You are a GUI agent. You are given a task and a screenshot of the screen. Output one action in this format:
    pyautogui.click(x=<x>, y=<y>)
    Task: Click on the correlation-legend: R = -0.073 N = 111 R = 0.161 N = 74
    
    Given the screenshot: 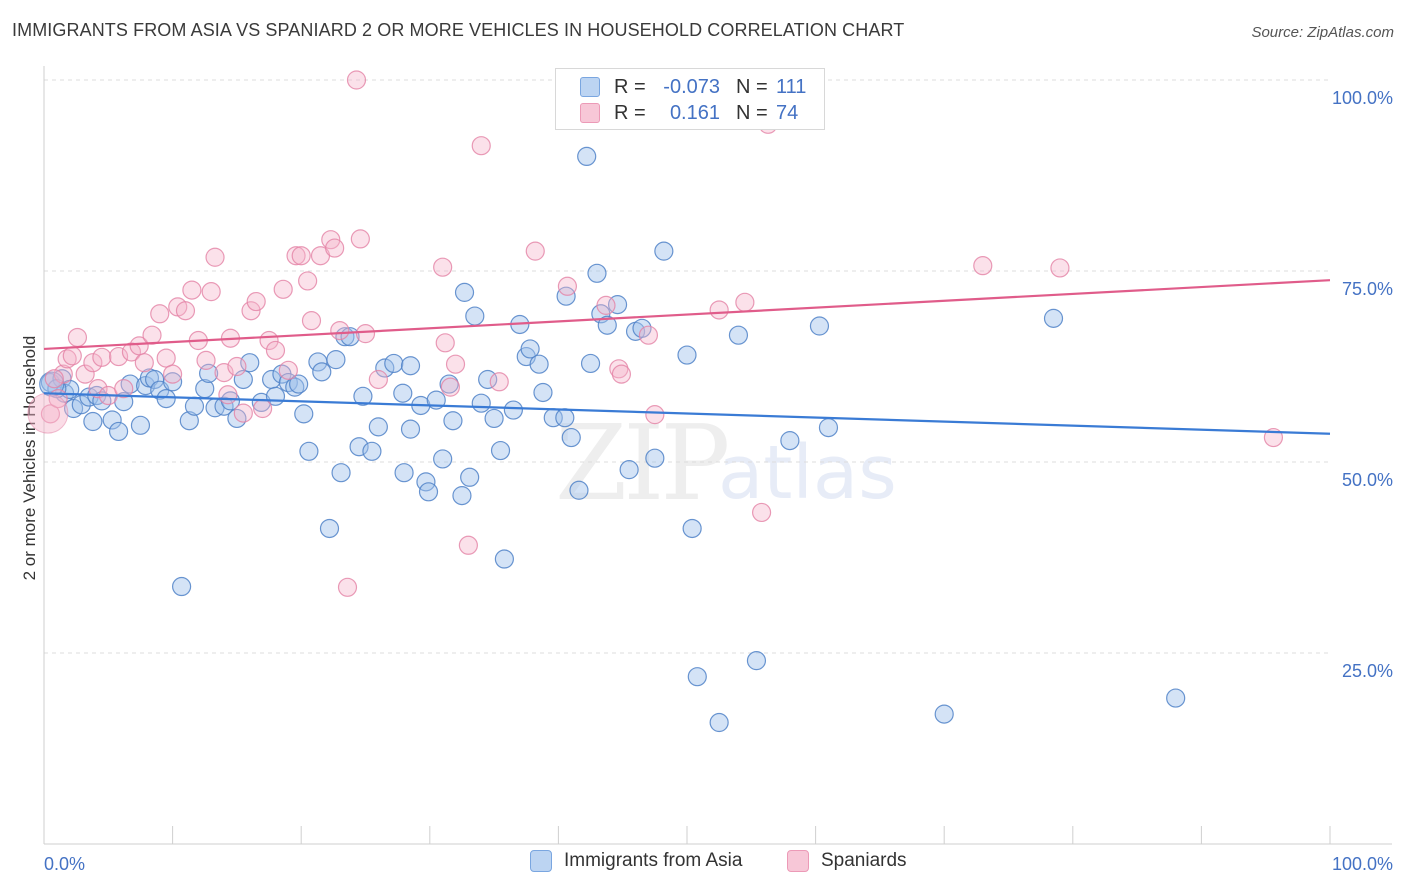 What is the action you would take?
    pyautogui.click(x=690, y=99)
    